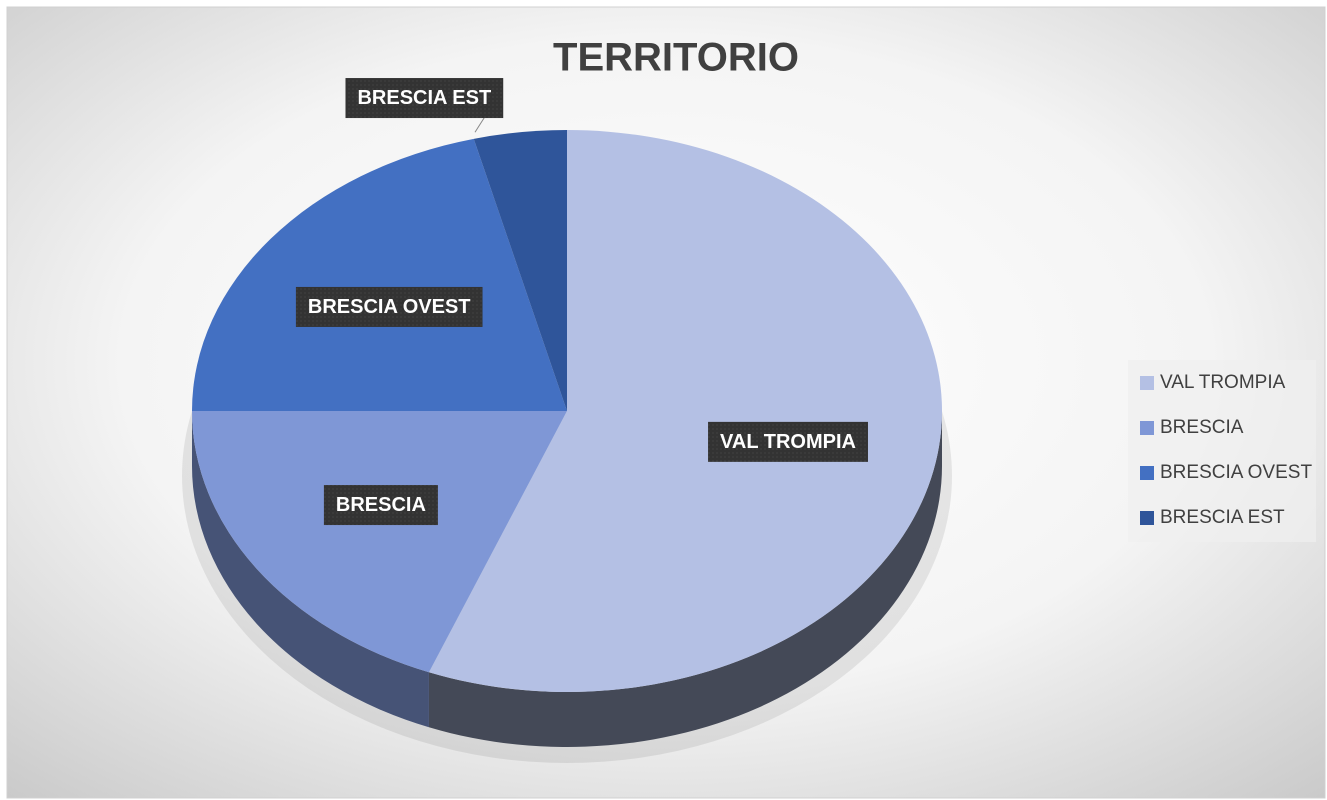 The height and width of the screenshot is (800, 1327). I want to click on data-label: BRESCIA, so click(381, 505).